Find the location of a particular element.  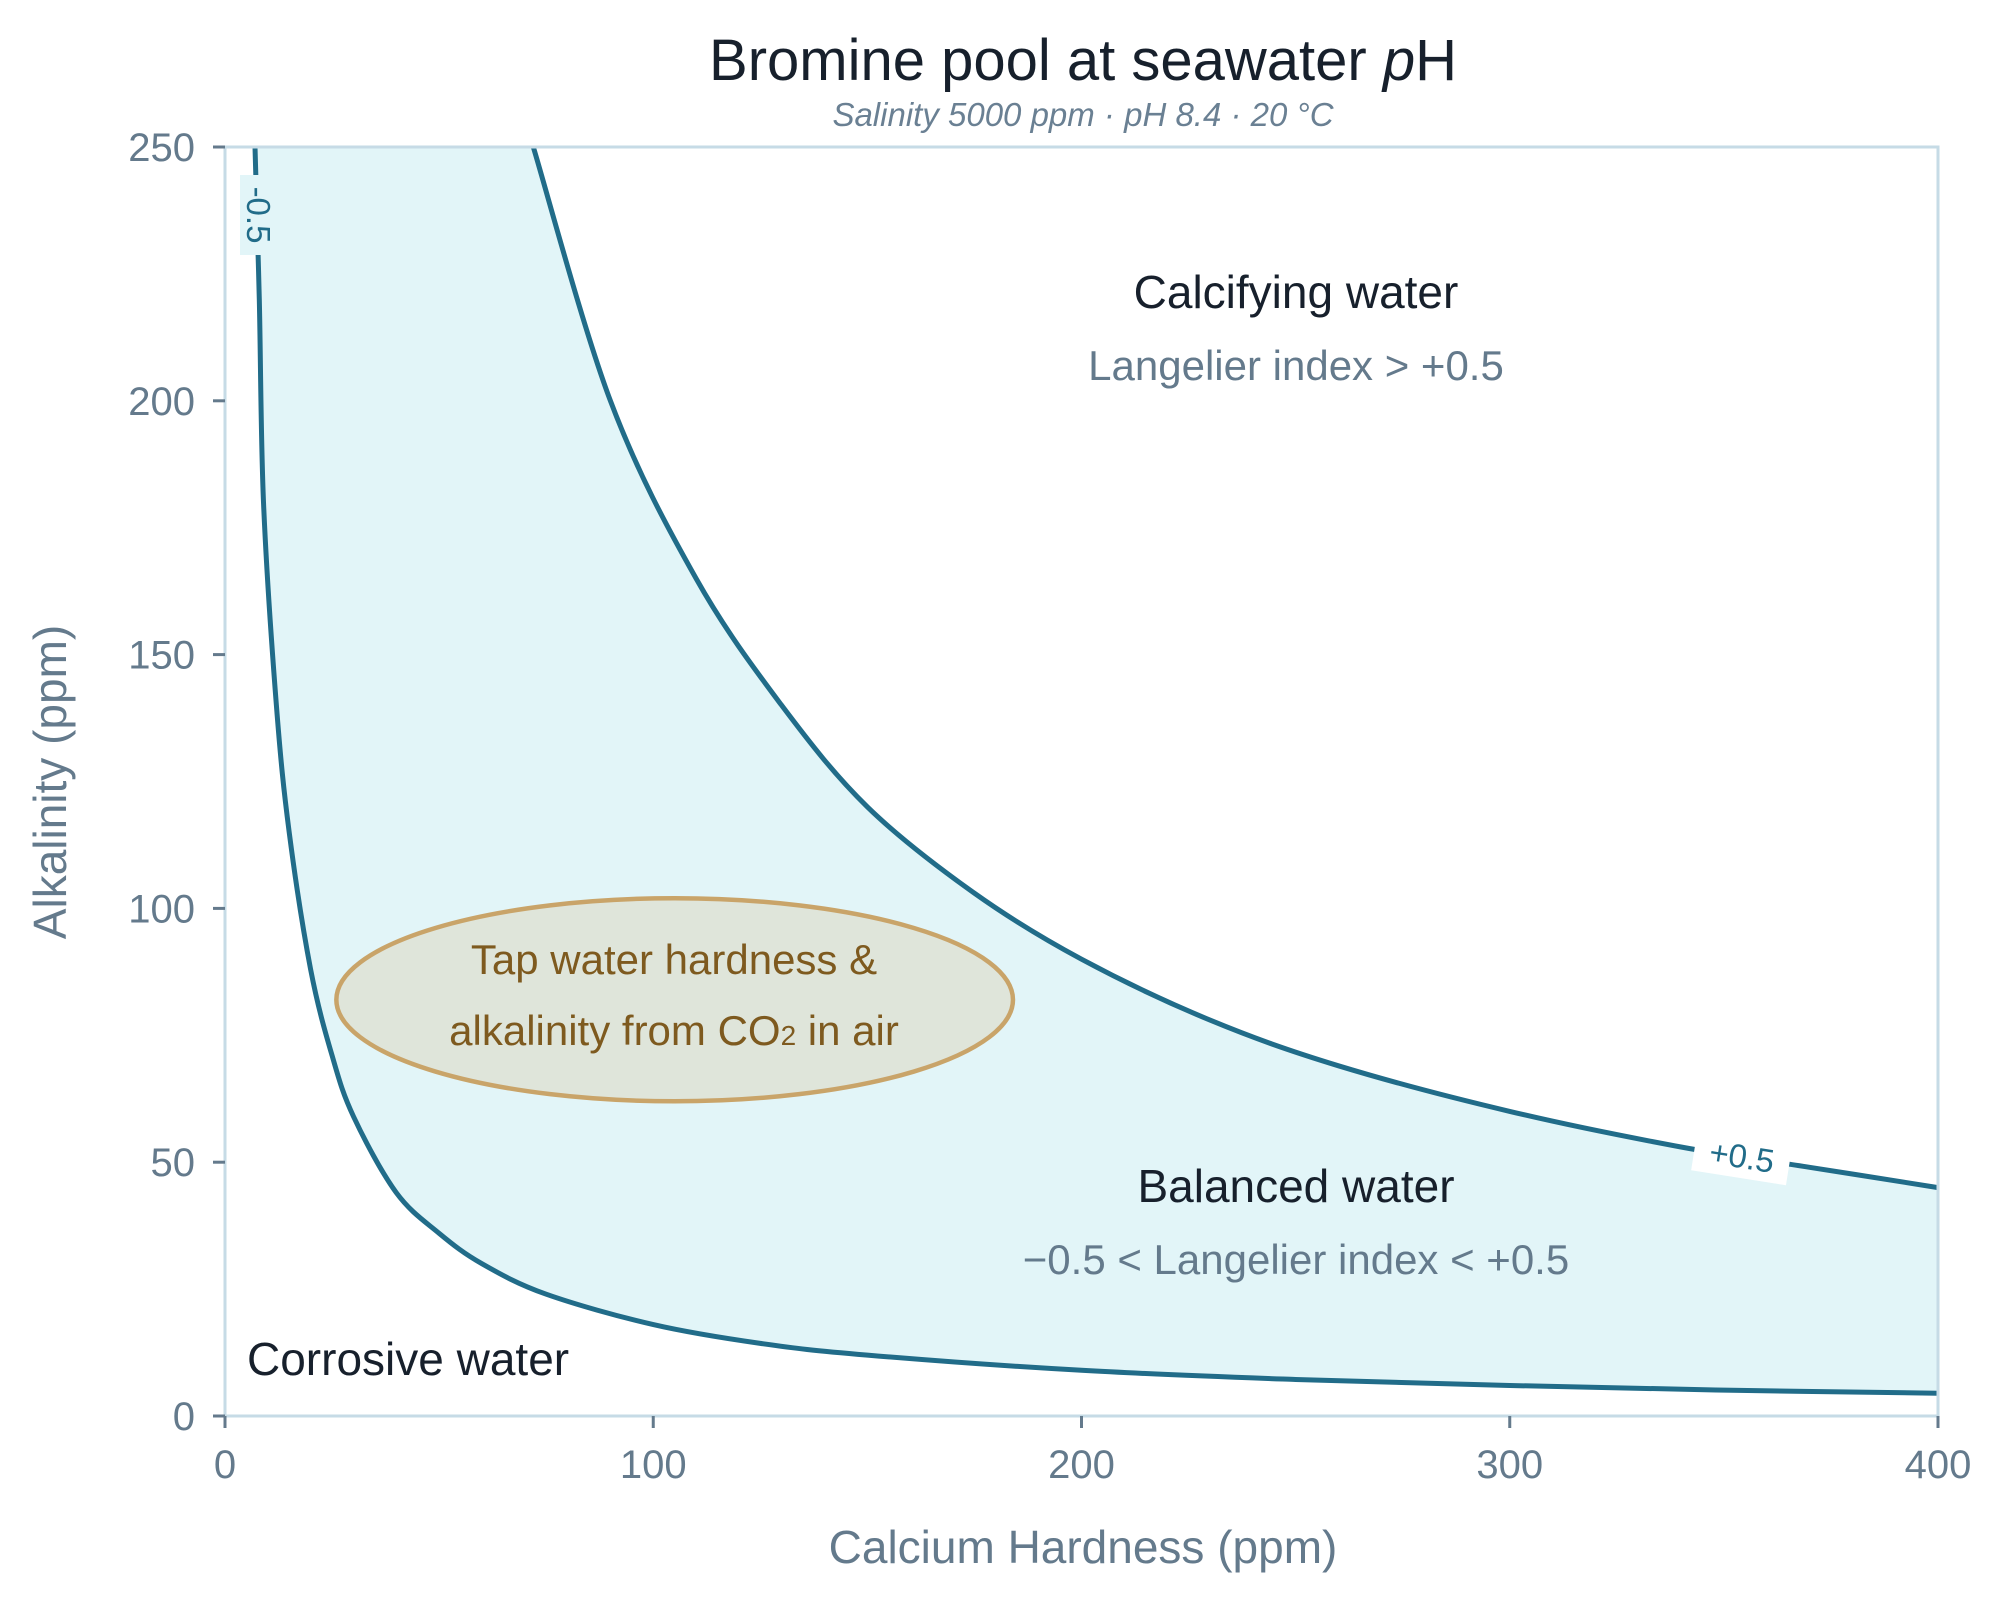

y-tick-label: 50 is located at coordinates (173, 1163).